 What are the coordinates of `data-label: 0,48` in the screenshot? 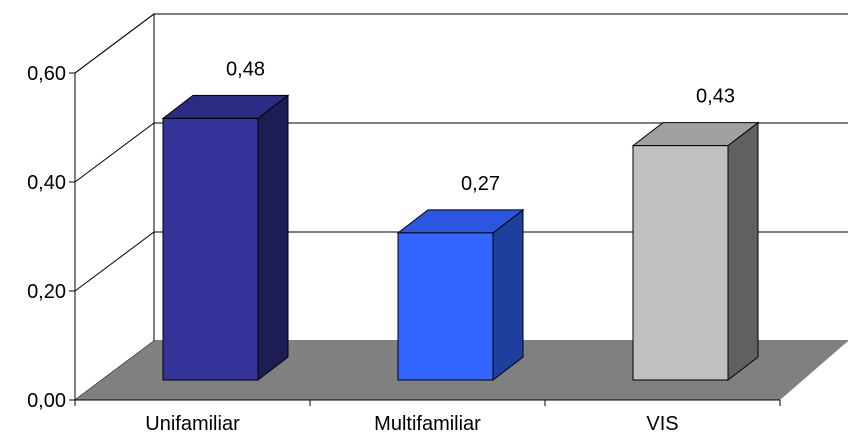 It's located at (245, 69).